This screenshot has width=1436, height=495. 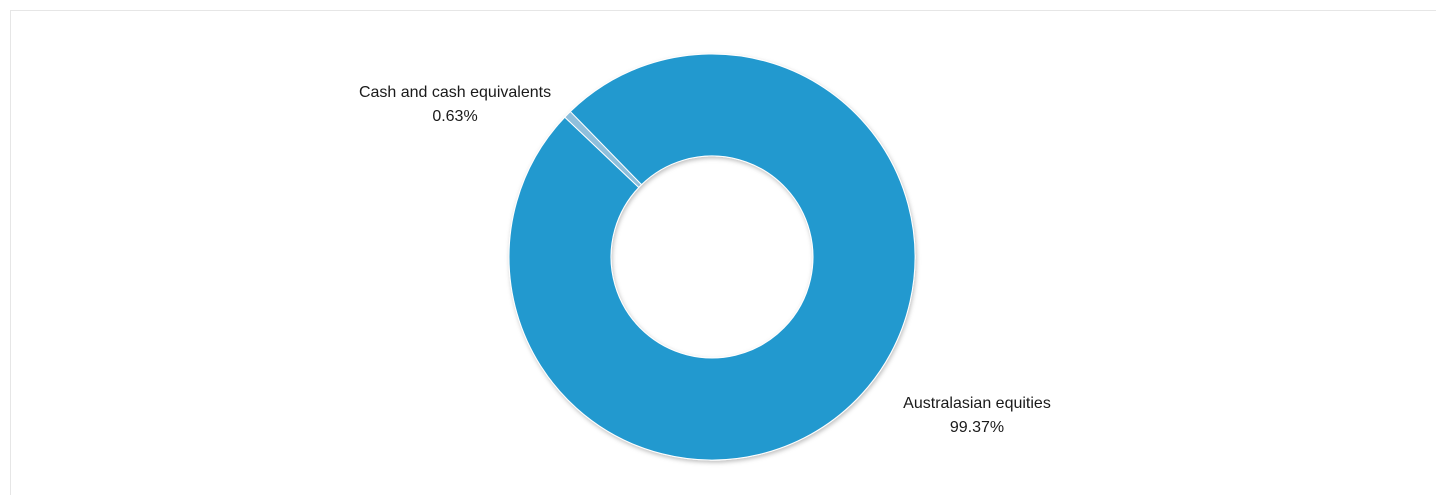 What do you see at coordinates (455, 92) in the screenshot?
I see `slice-category-label: Cash and cash equivalents` at bounding box center [455, 92].